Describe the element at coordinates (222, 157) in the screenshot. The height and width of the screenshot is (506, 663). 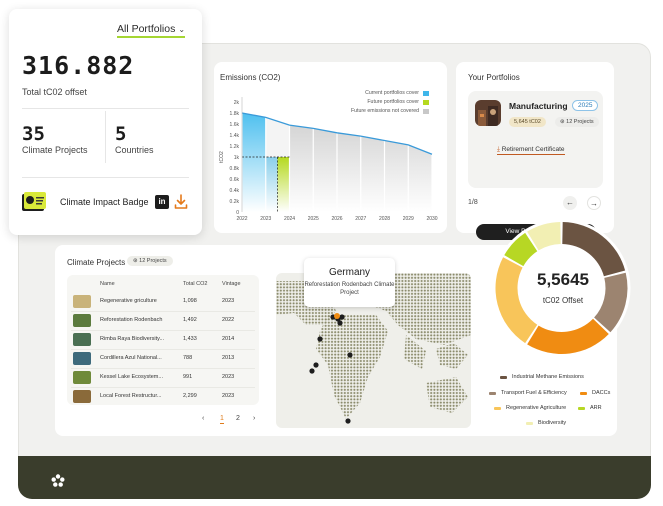
I see `y-axis-label: tCO2` at that location.